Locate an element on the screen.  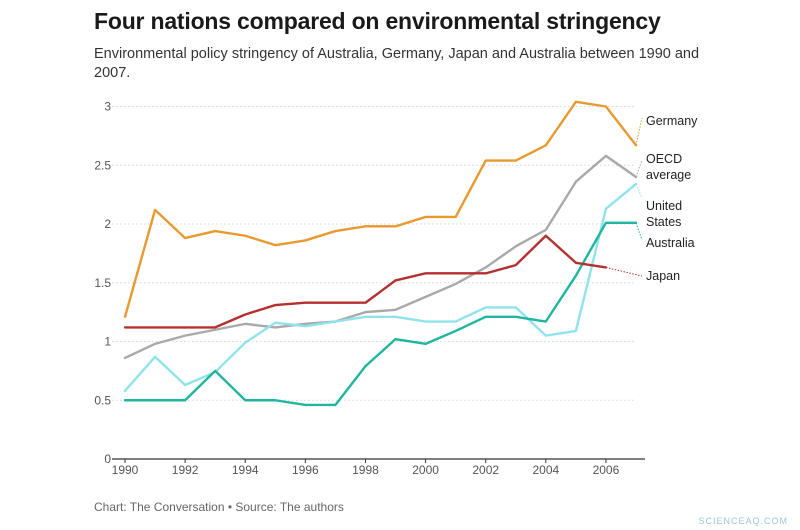
leader-line-australia is located at coordinates (639, 231).